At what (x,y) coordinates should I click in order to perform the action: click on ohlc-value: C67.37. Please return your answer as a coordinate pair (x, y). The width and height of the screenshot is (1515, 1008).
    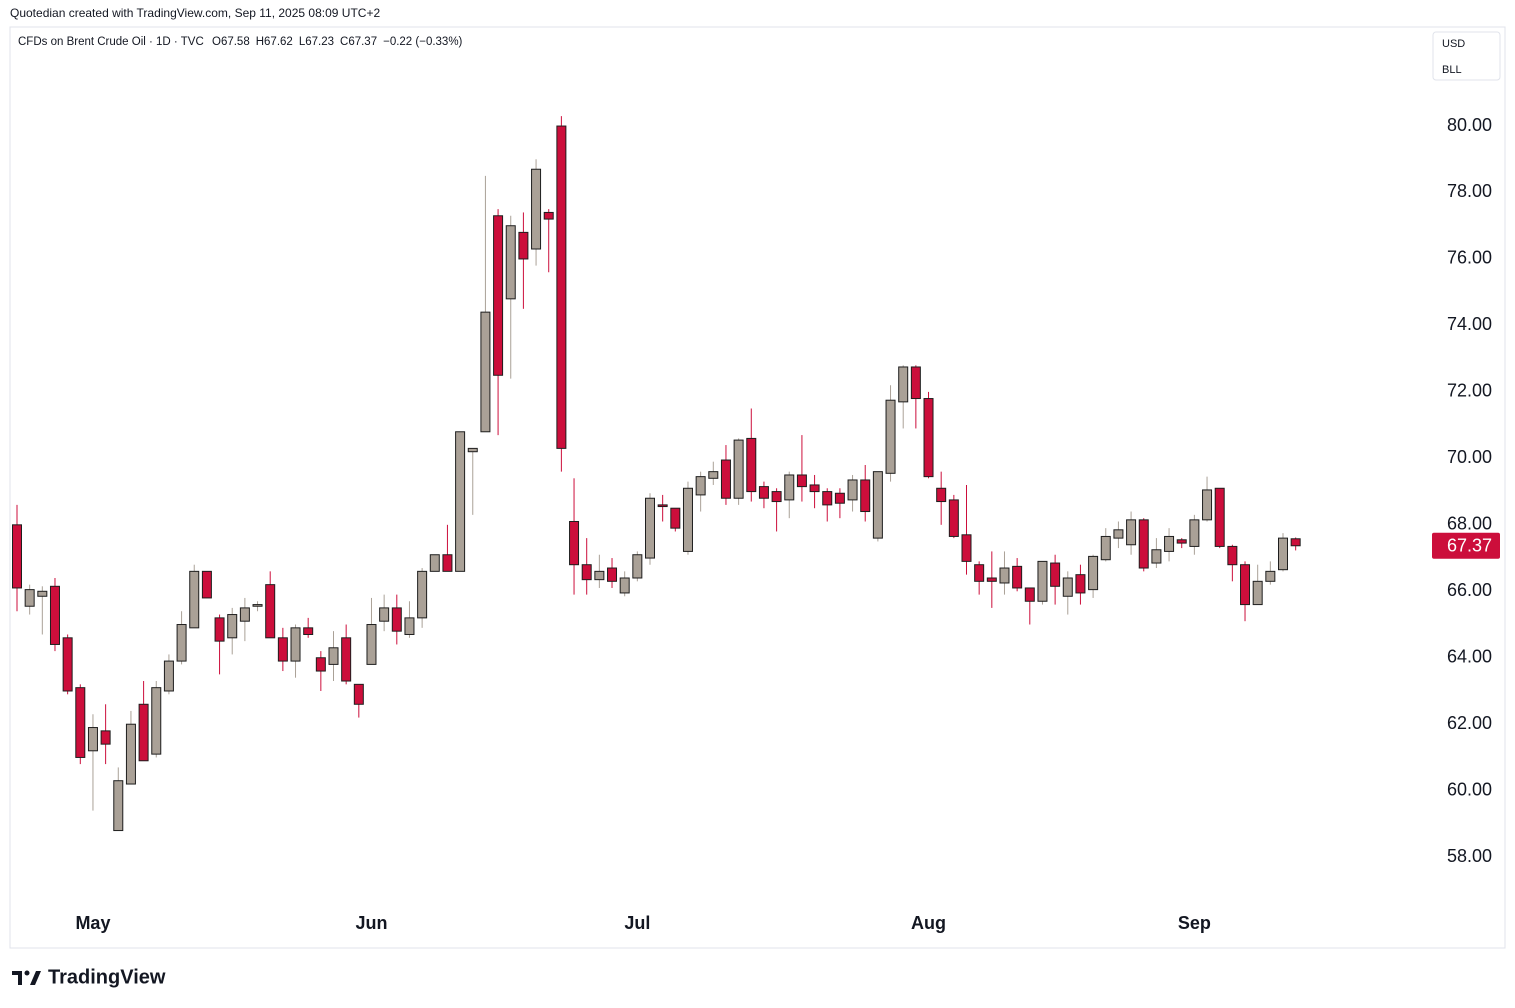
    Looking at the image, I should click on (358, 42).